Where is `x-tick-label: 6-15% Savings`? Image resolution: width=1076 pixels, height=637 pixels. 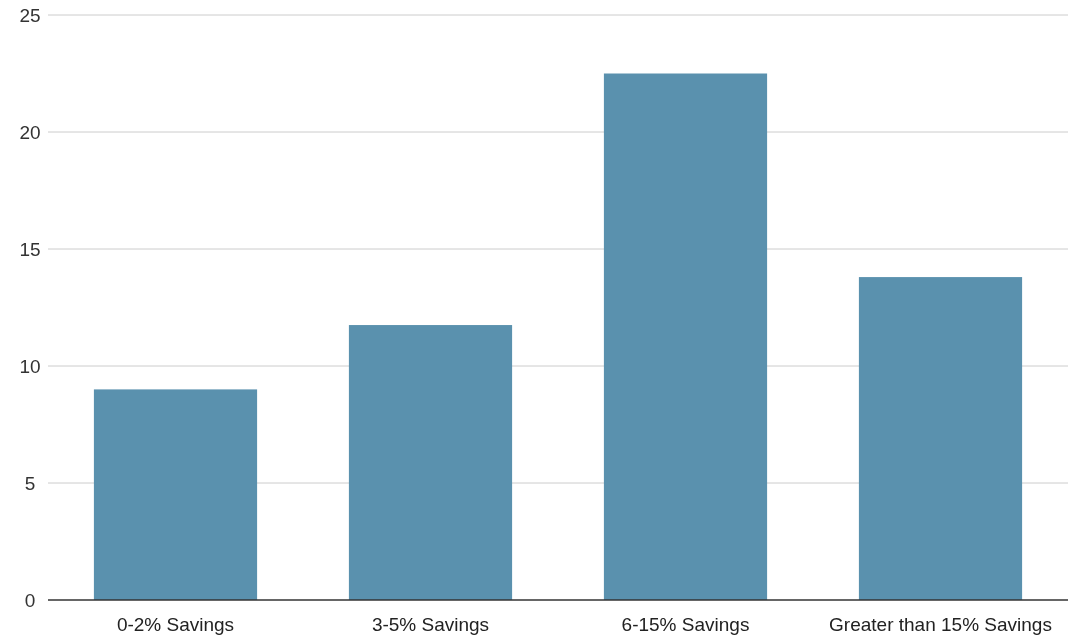 x-tick-label: 6-15% Savings is located at coordinates (685, 624).